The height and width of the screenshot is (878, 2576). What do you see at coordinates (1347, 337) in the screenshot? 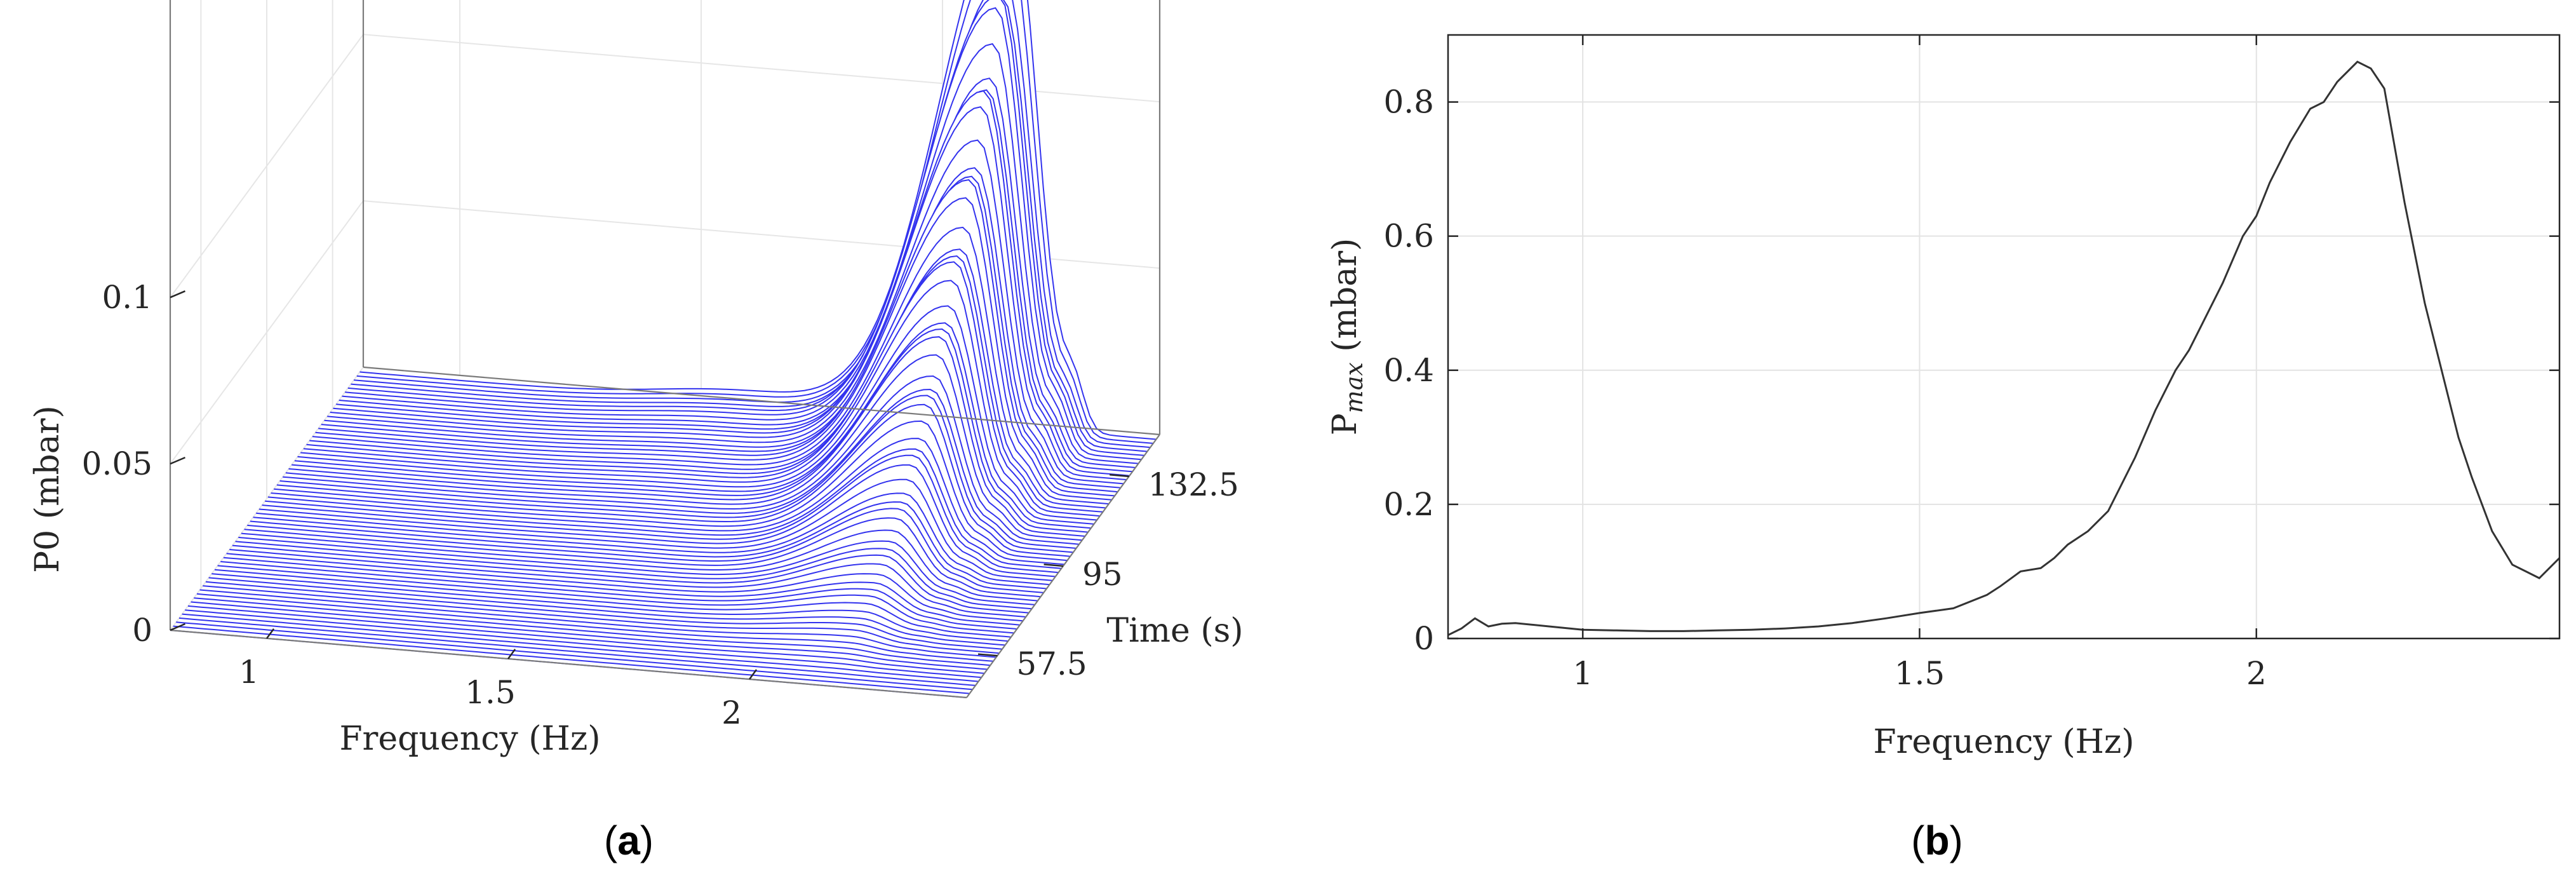
I see `y-axis-label: Pmax (mbar)` at bounding box center [1347, 337].